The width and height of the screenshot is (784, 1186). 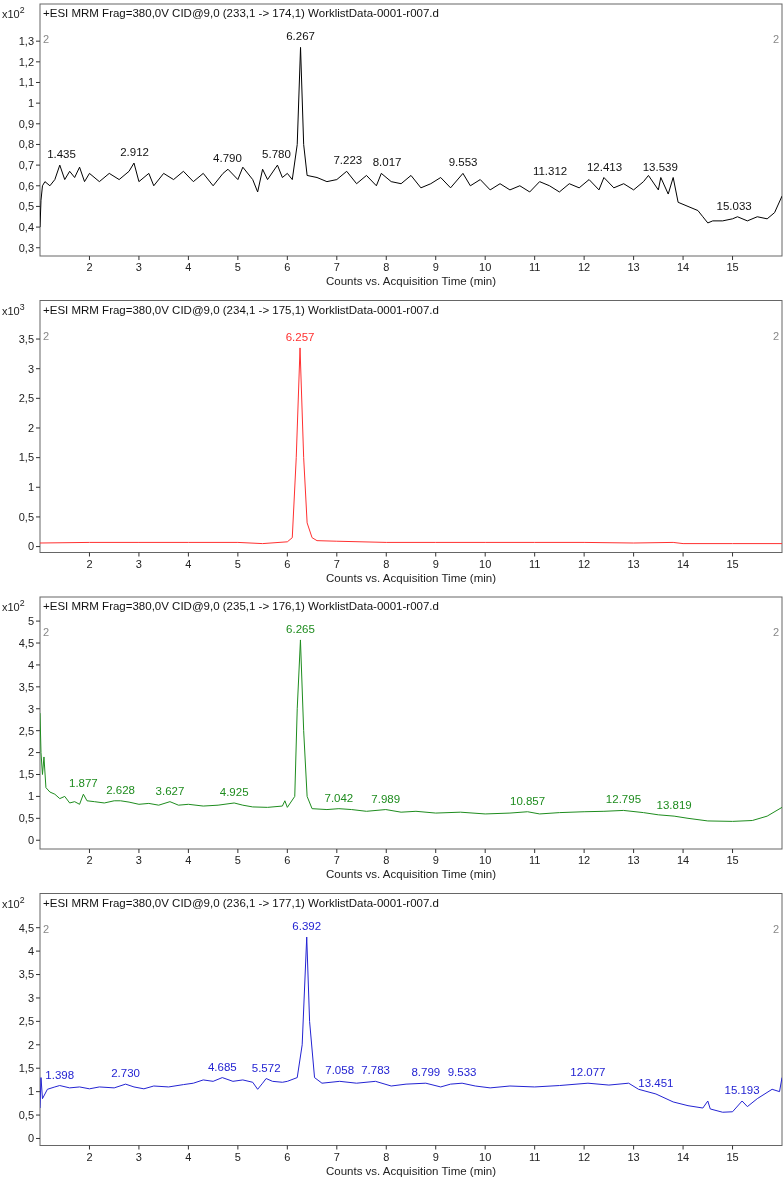 What do you see at coordinates (30, 997) in the screenshot?
I see `y-tick-label: 3` at bounding box center [30, 997].